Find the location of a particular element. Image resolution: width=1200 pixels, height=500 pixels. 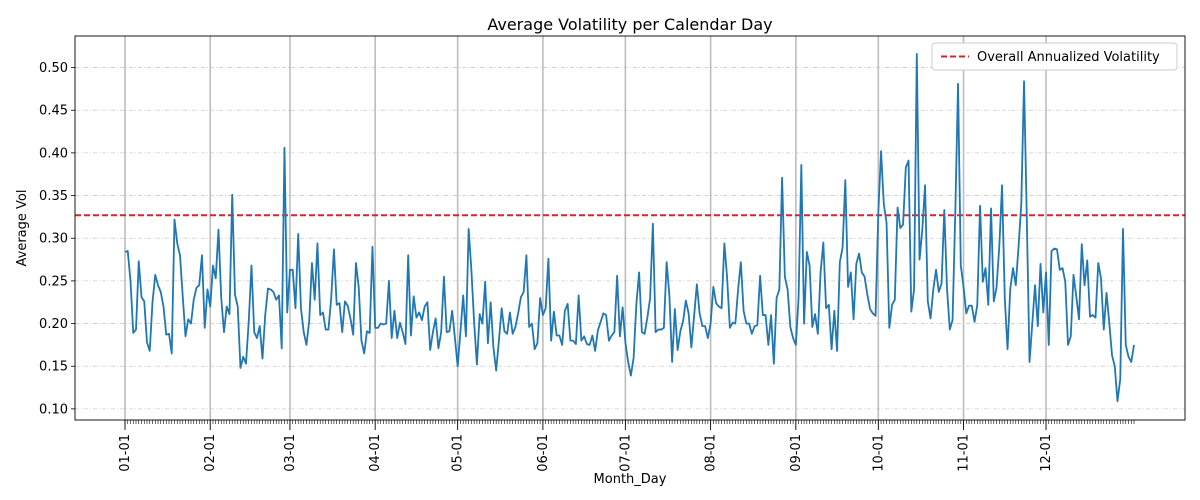

legend-label-reference: Overall Annualized Volatility is located at coordinates (1068, 57).